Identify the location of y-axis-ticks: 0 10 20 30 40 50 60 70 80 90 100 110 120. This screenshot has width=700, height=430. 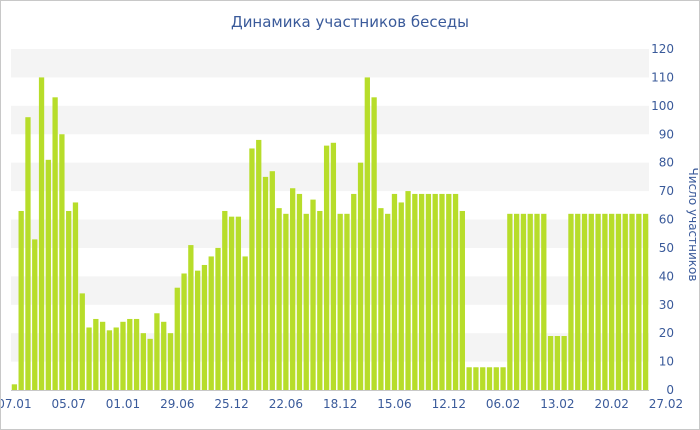
(662, 219).